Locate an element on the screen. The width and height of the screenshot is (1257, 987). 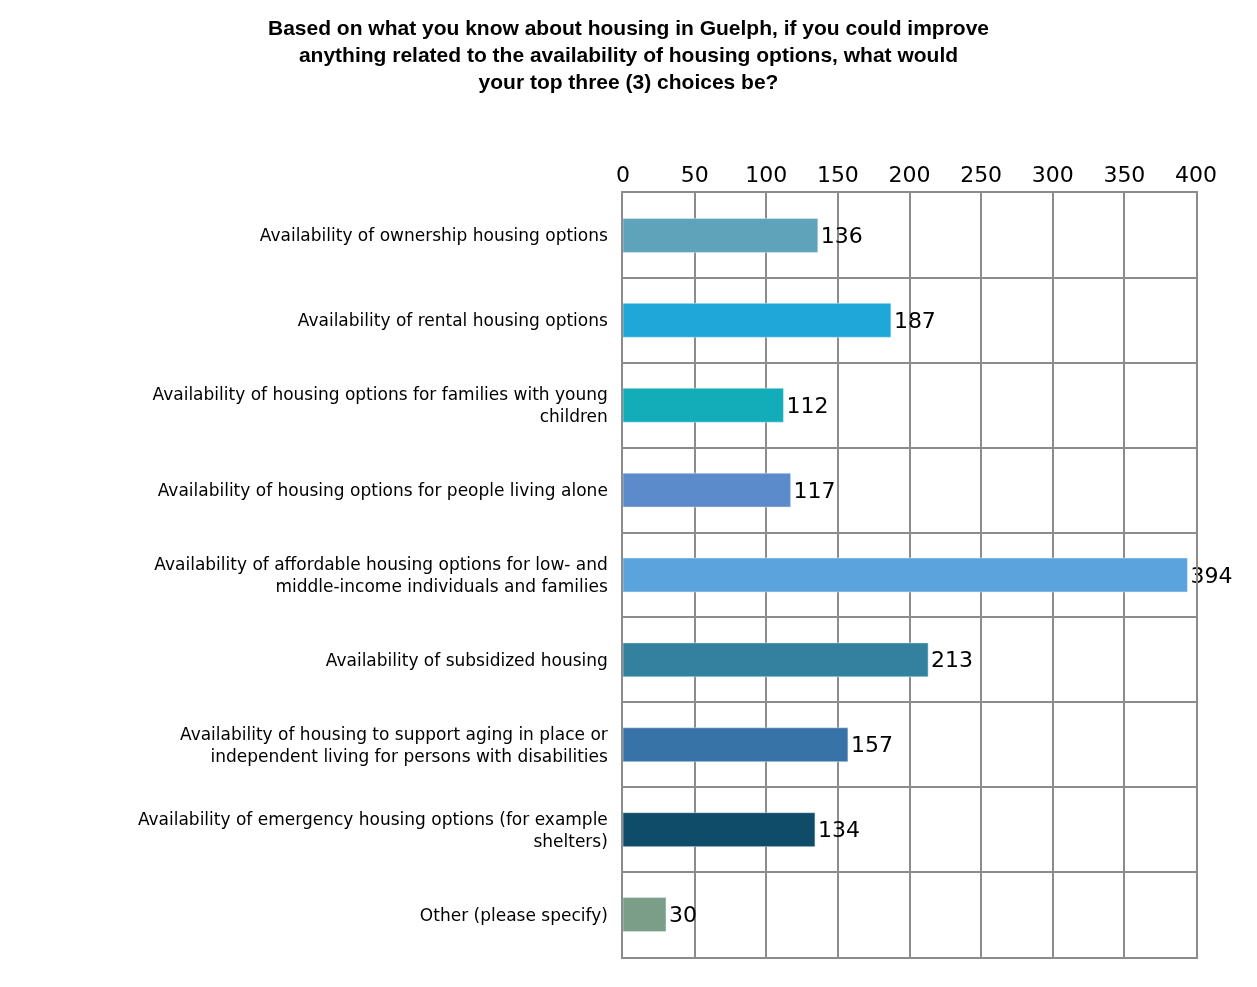
x-tick-label: 50 is located at coordinates (694, 175).